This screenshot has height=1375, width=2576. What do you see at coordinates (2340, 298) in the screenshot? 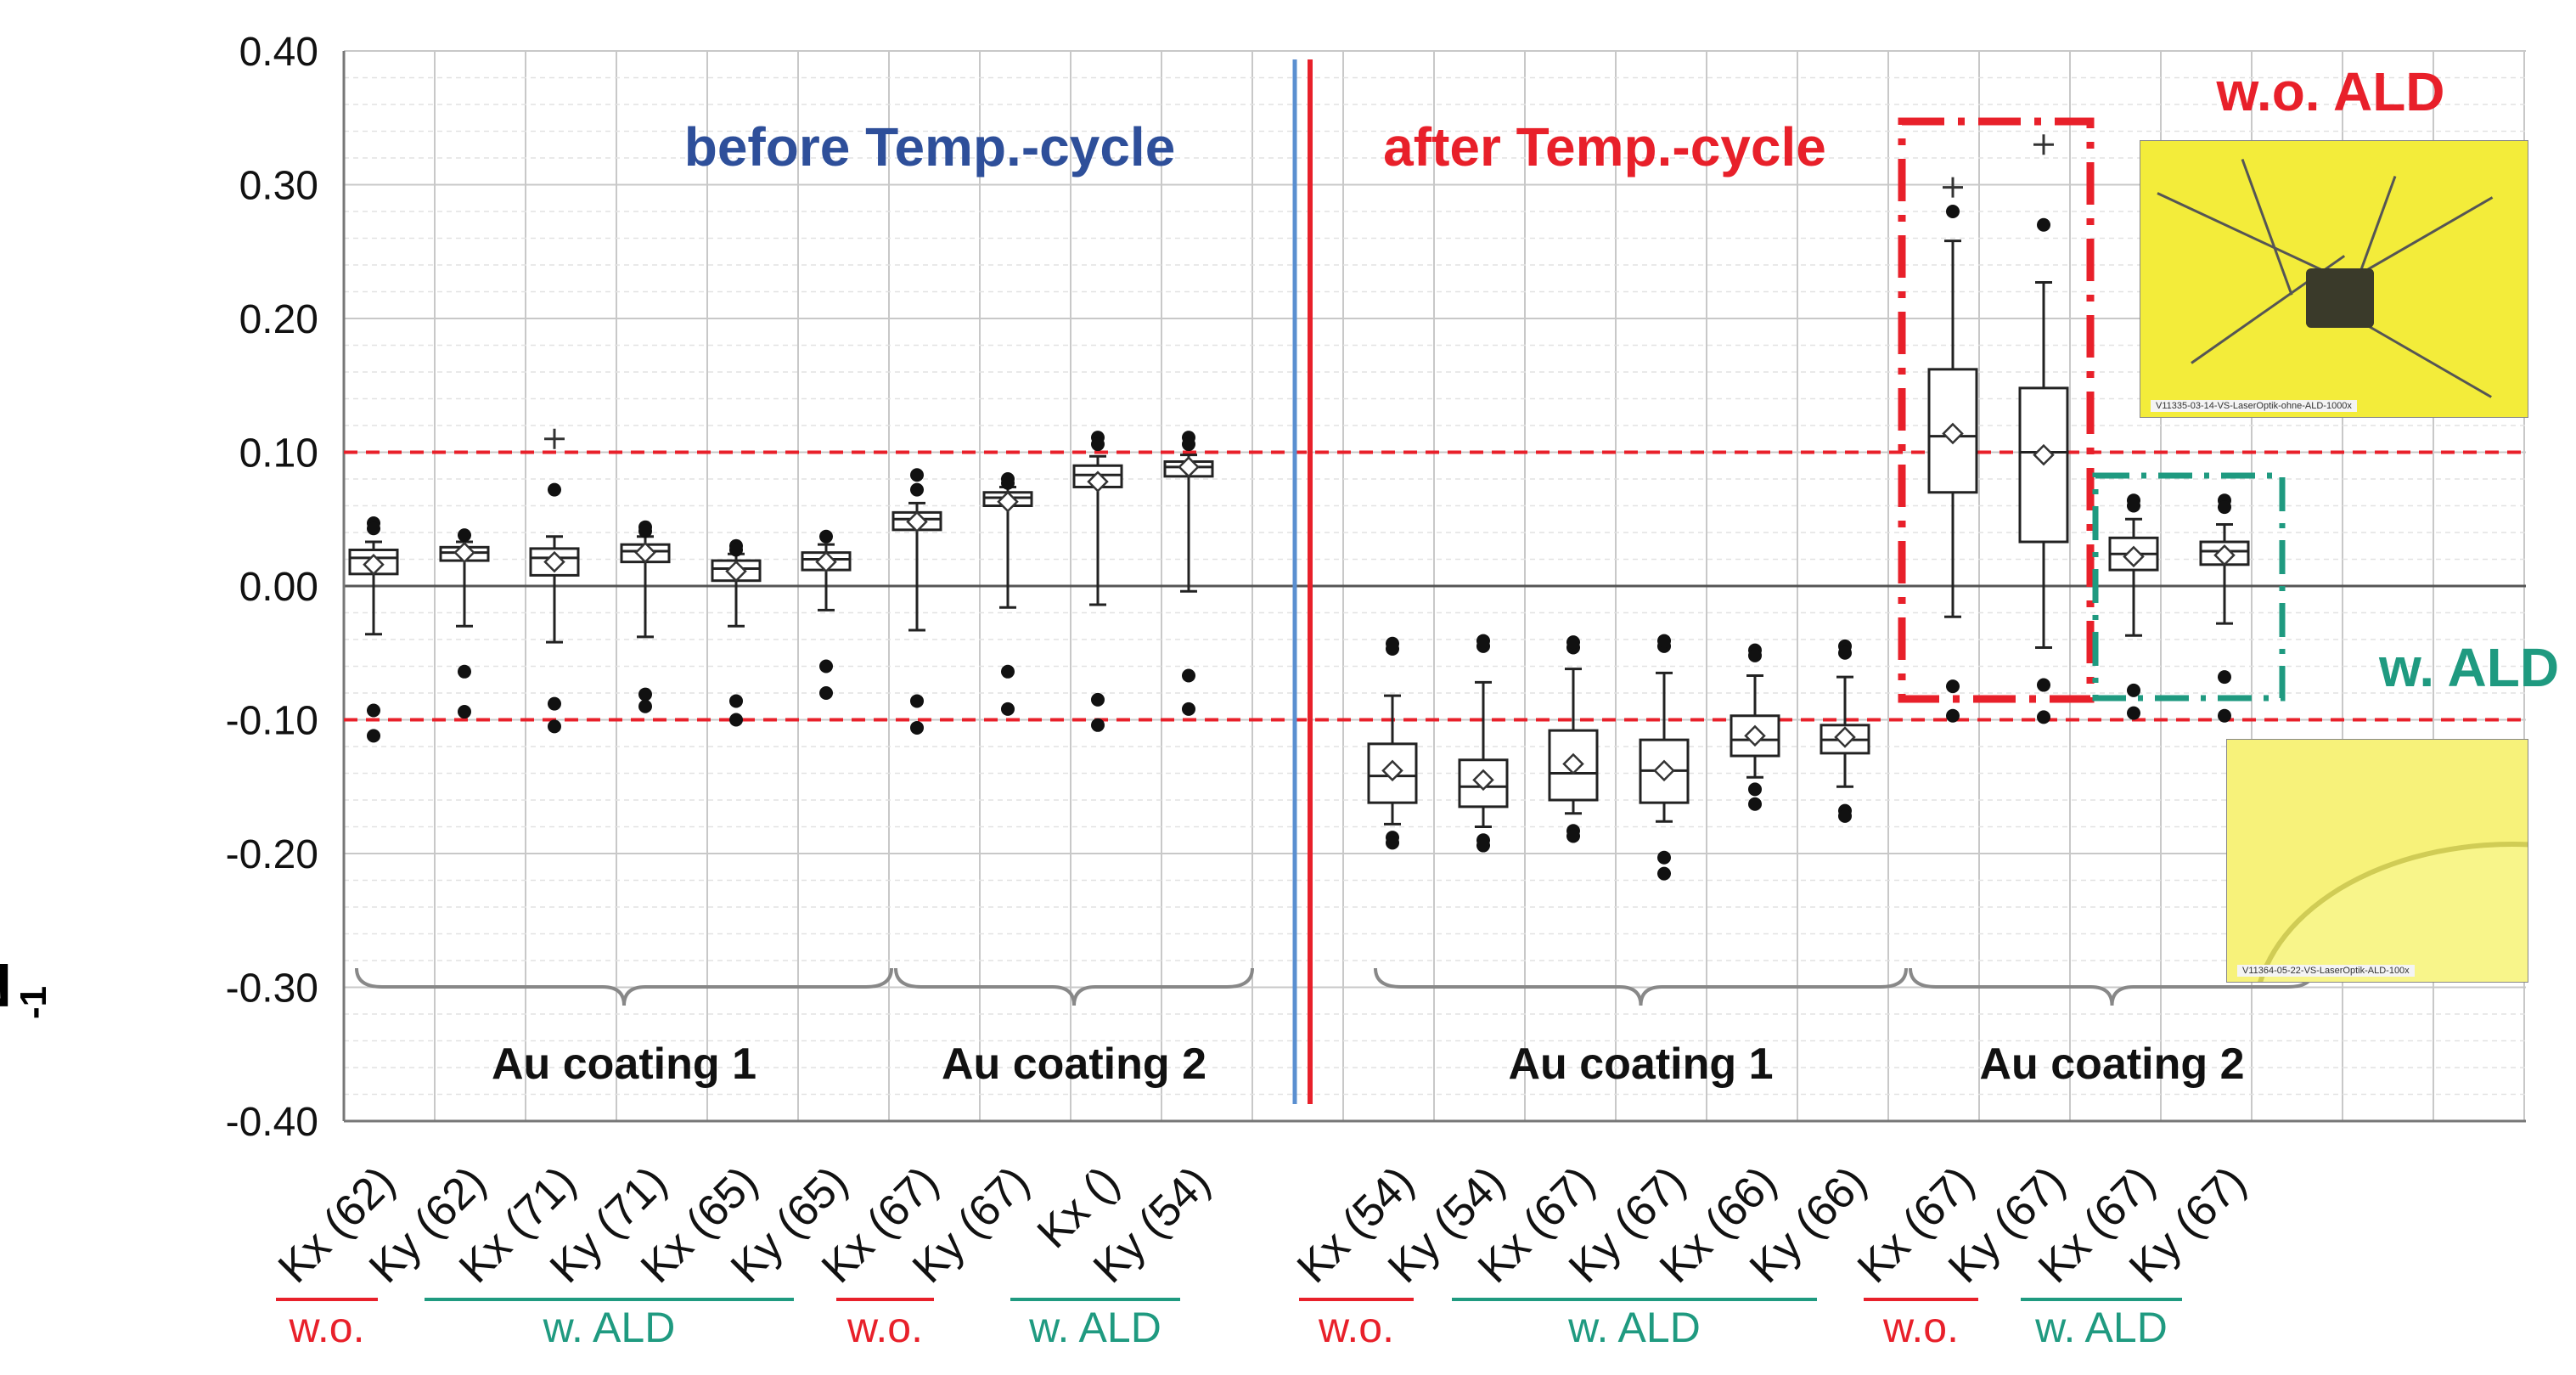
I see `defect-spot` at bounding box center [2340, 298].